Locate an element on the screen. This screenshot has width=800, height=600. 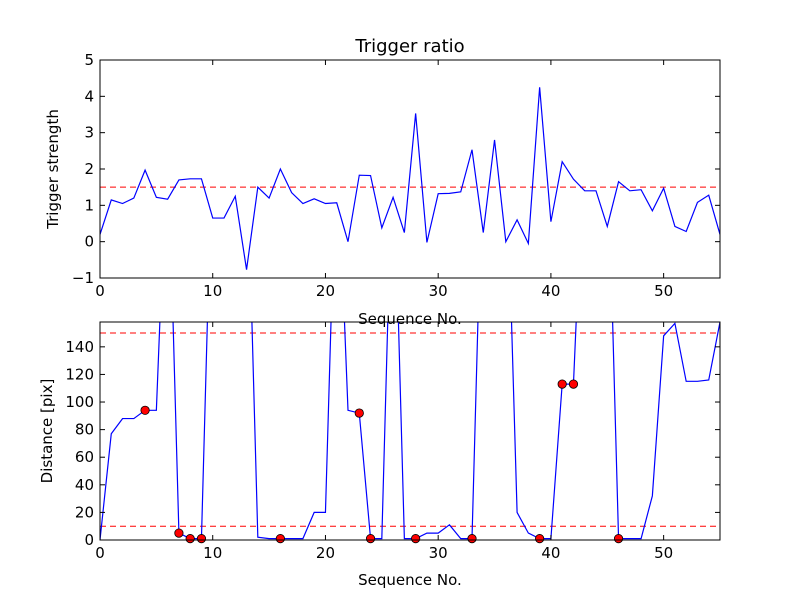
y-tick-label: 2 is located at coordinates (89, 169).